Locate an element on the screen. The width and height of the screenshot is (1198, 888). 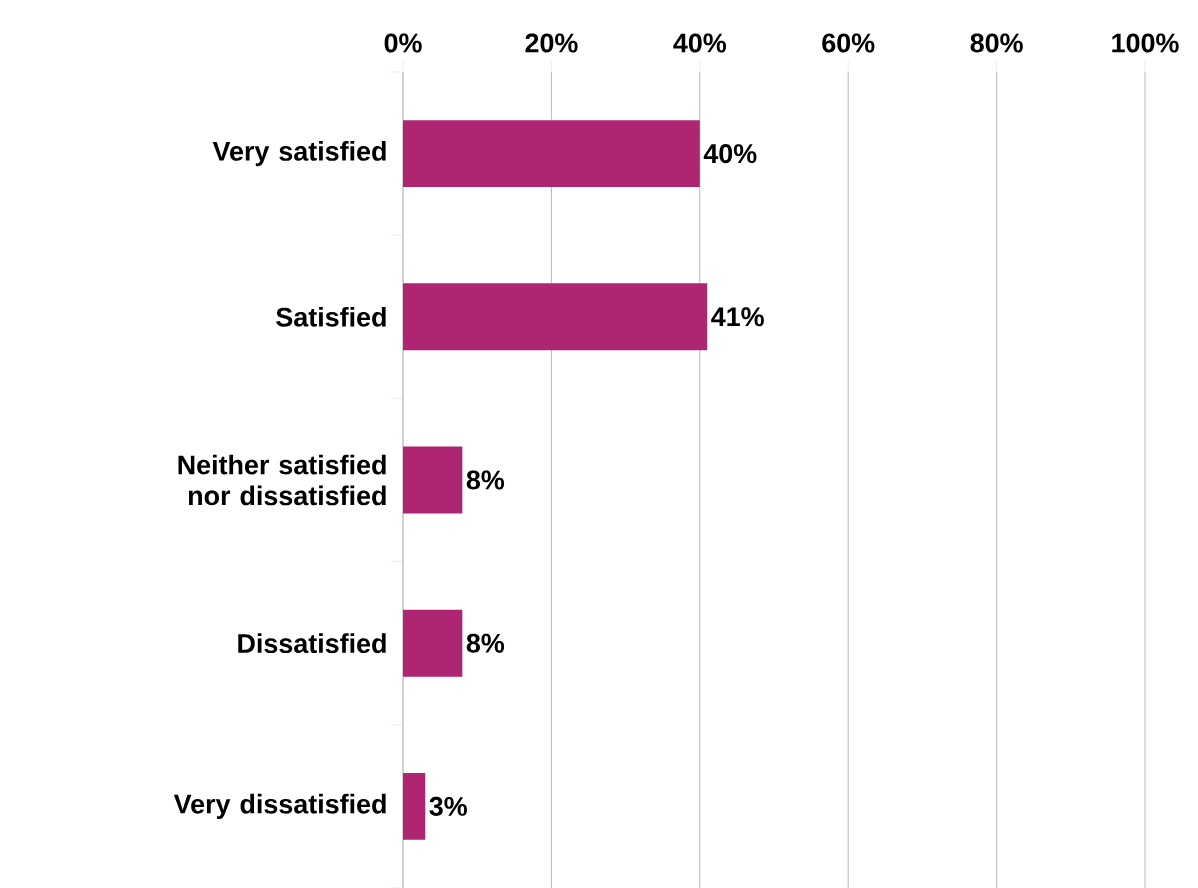
data-label: 40% is located at coordinates (730, 153).